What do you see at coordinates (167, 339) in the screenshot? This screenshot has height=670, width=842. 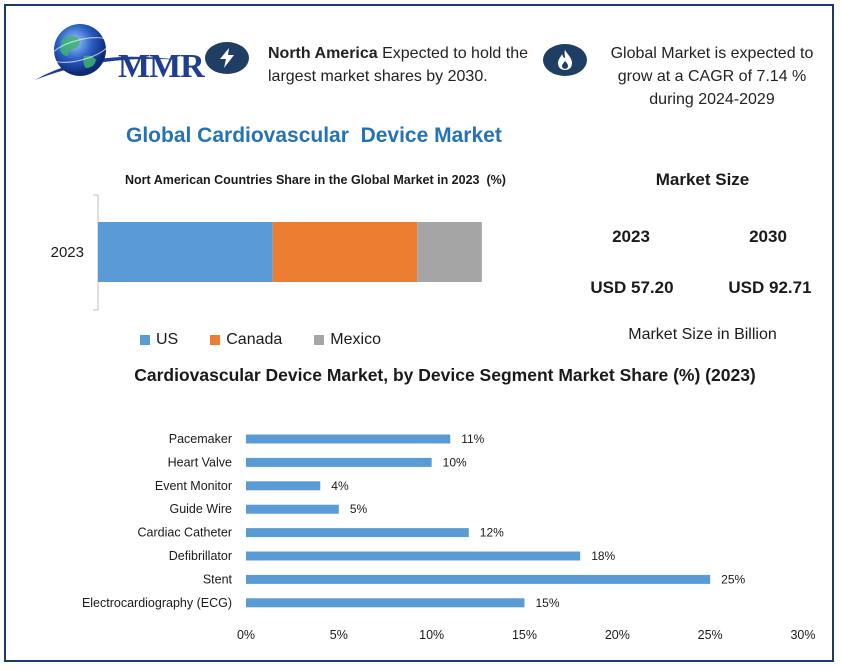 I see `legend-label-us: US` at bounding box center [167, 339].